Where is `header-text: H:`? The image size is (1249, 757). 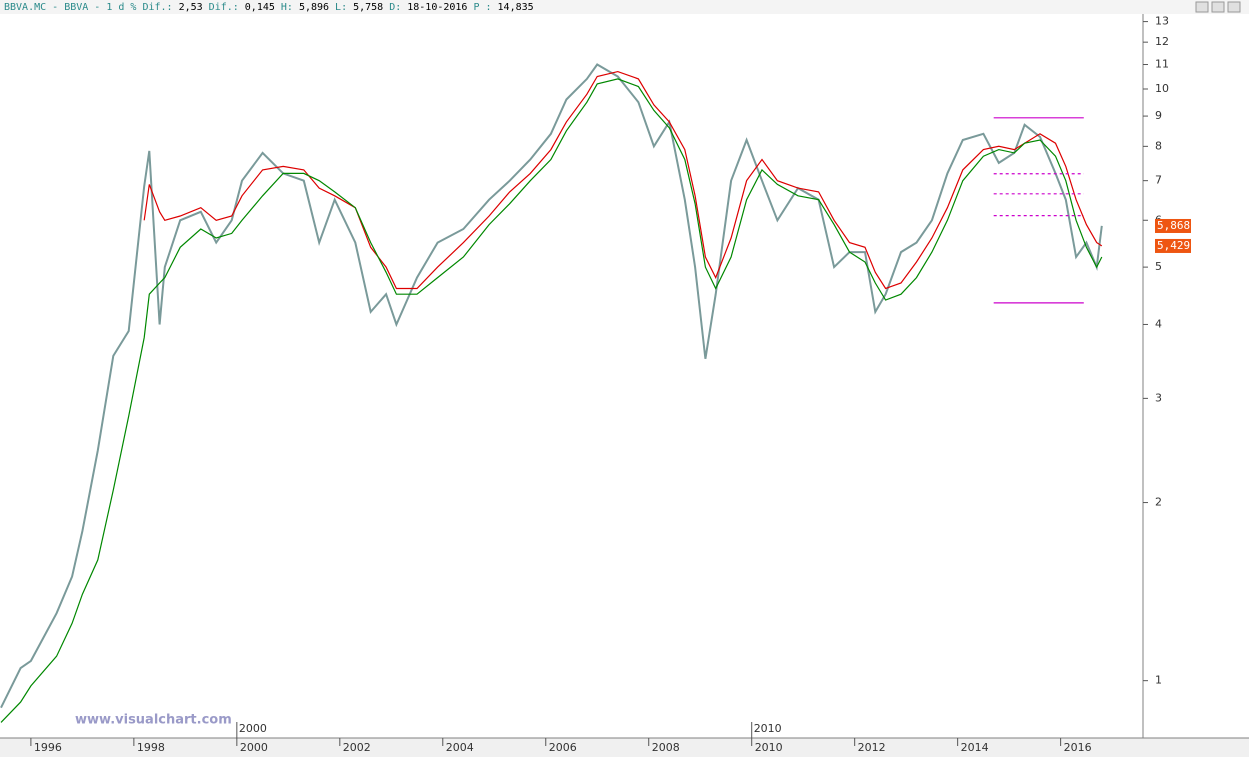
header-text: H: is located at coordinates (287, 7).